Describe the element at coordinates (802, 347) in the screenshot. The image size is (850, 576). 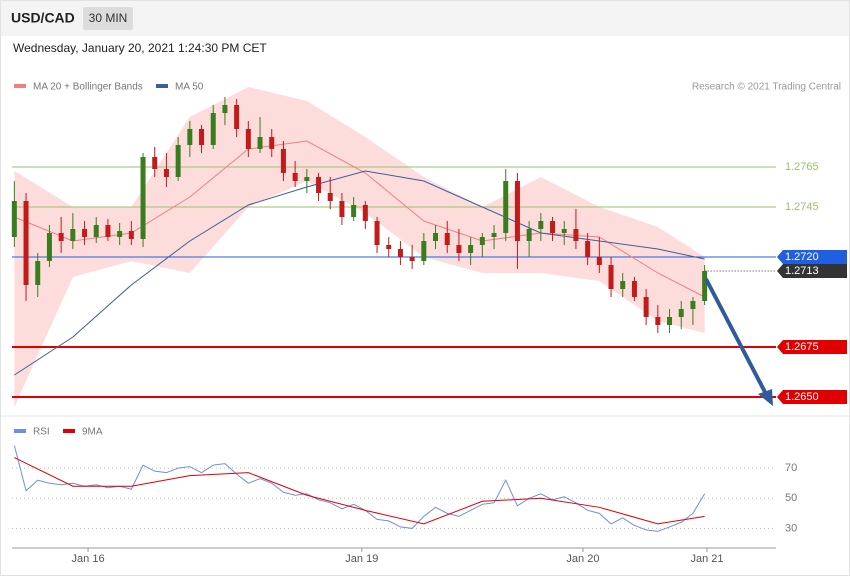
I see `level-label: 1.2675` at that location.